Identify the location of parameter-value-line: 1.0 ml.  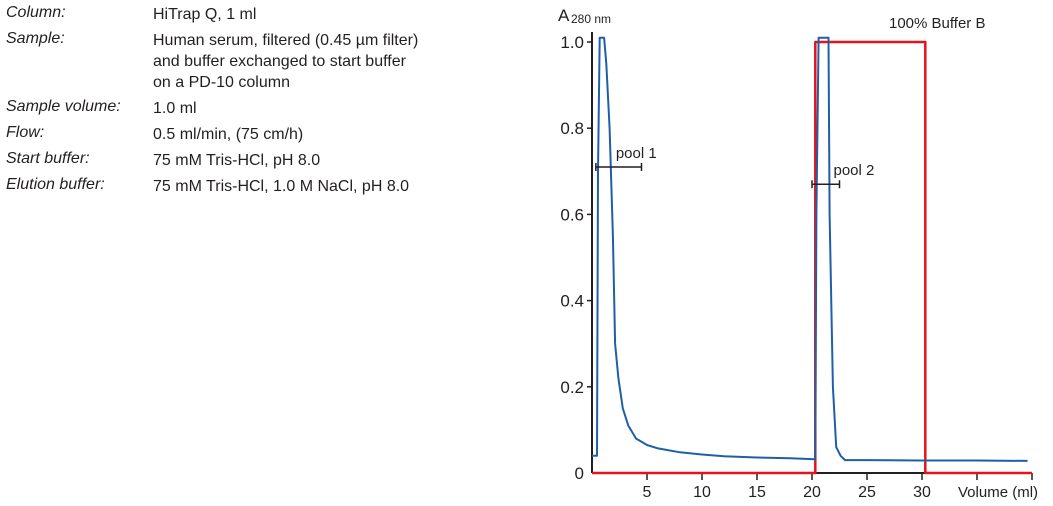
(175, 108).